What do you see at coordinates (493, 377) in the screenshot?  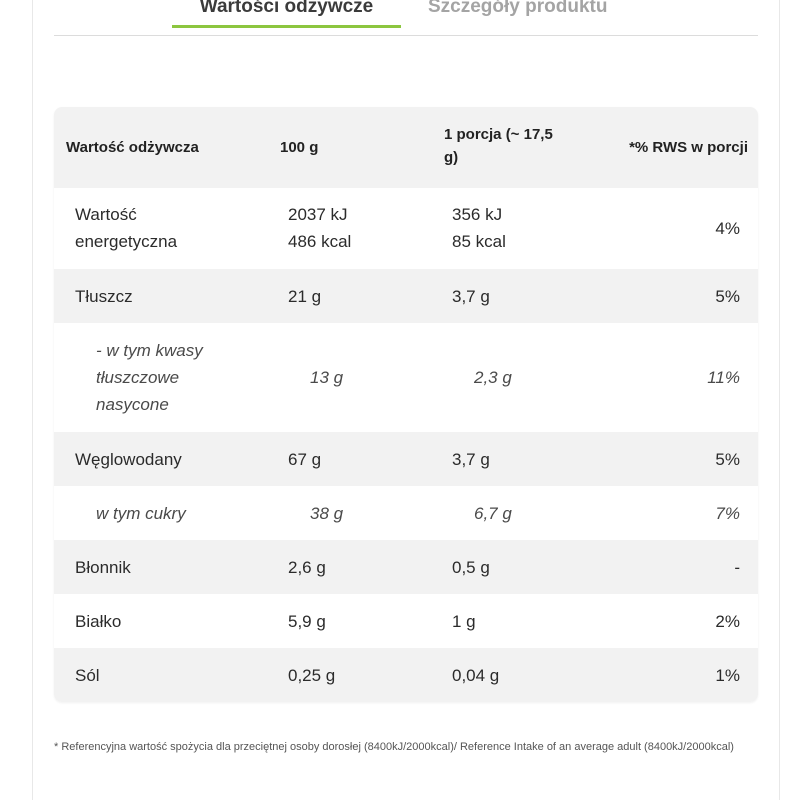 I see `value-per-portion: 2,3 g` at bounding box center [493, 377].